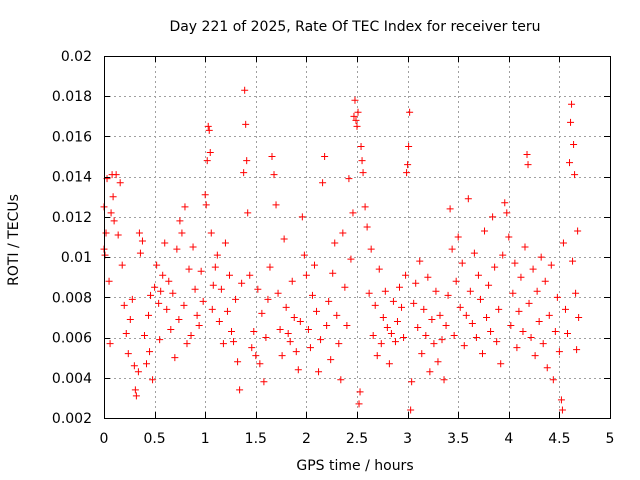  Describe the element at coordinates (72, 298) in the screenshot. I see `y-tick-label: 0.008` at that location.